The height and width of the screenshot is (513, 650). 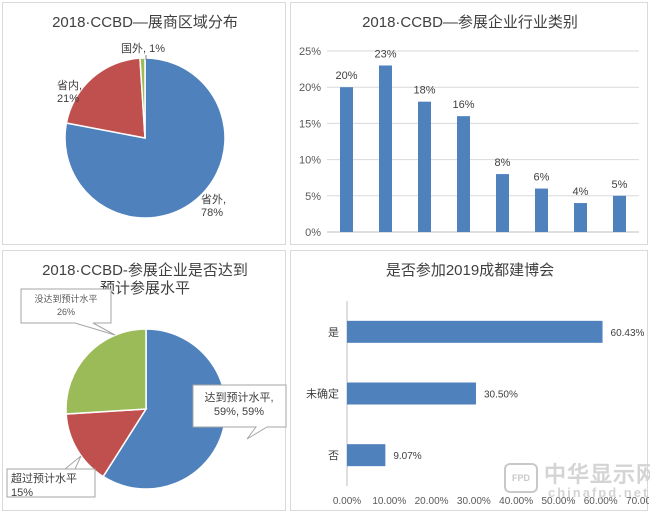 What do you see at coordinates (424, 91) in the screenshot?
I see `bar-data-label: 18%` at bounding box center [424, 91].